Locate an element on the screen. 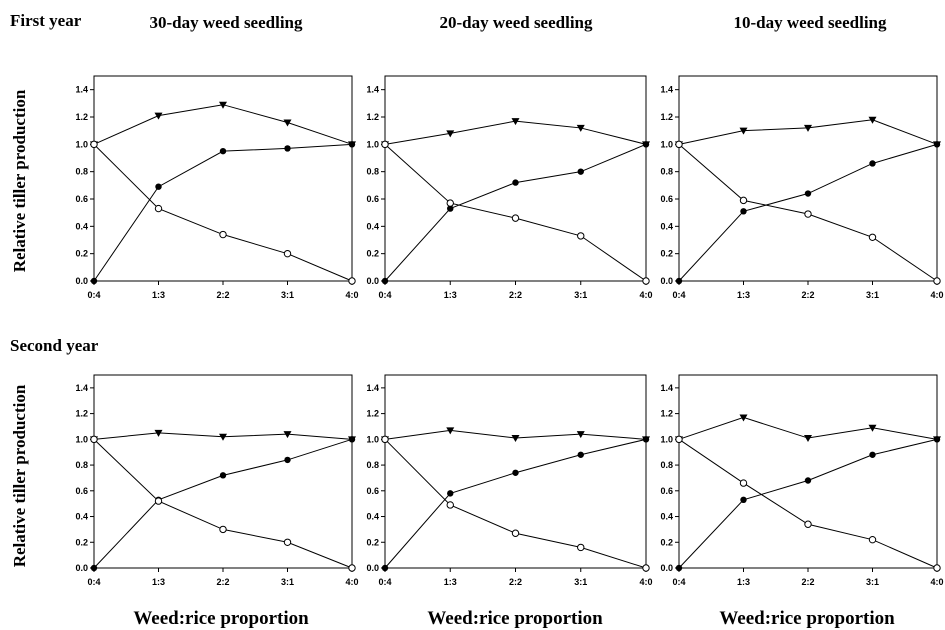 The height and width of the screenshot is (630, 945). chart-panel-3: 0.0 0.2 0.4 0.6 0.8 1.0 1.2 1.4 0:4 1:3 2:2 3:1 4:0 is located at coordinates (802, 187).